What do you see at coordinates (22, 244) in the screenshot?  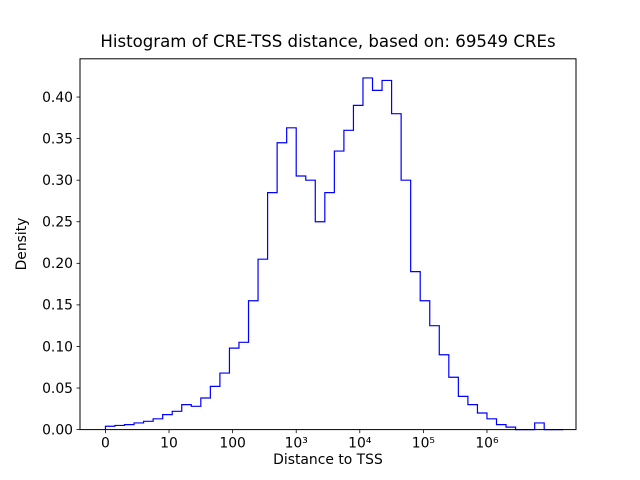 I see `y-axis-label: Density` at bounding box center [22, 244].